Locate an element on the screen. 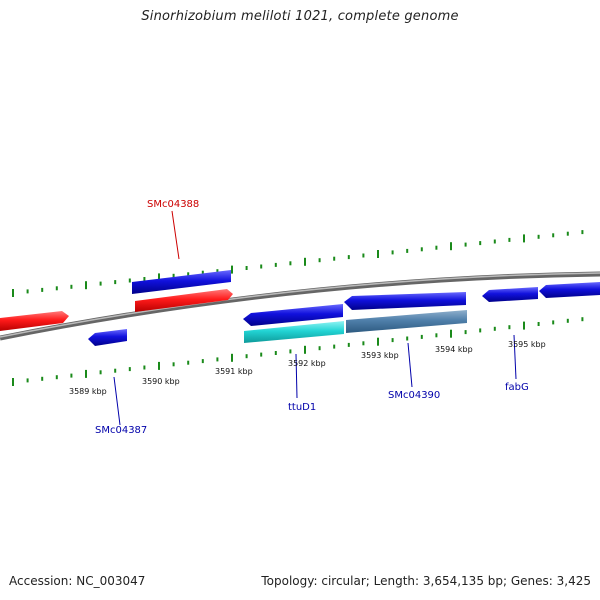 Image resolution: width=600 pixels, height=600 pixels. gene-label-smc04387: SMc04387 is located at coordinates (121, 430).